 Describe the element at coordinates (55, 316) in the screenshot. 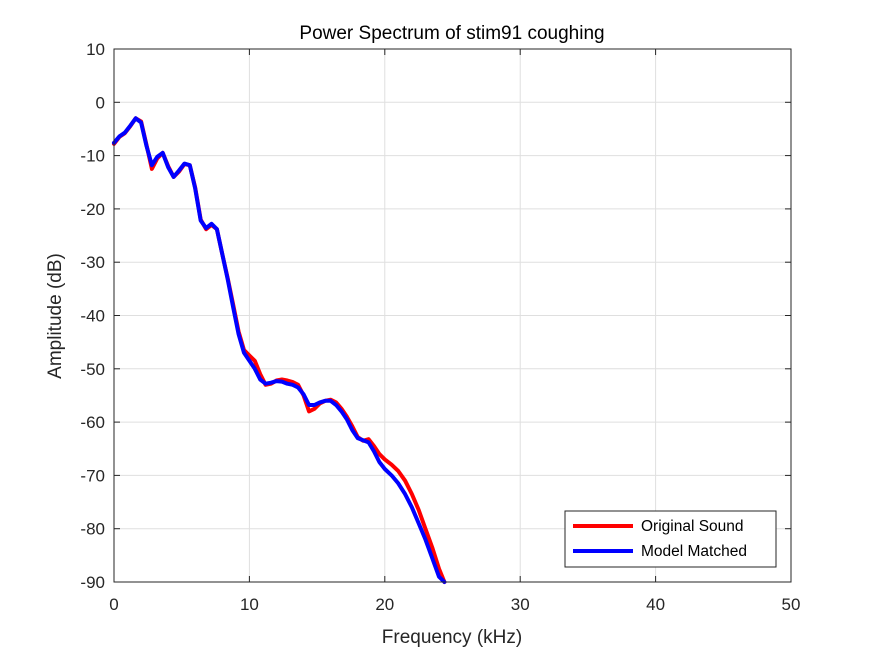

I see `y-axis-label: Amplitude (dB)` at that location.